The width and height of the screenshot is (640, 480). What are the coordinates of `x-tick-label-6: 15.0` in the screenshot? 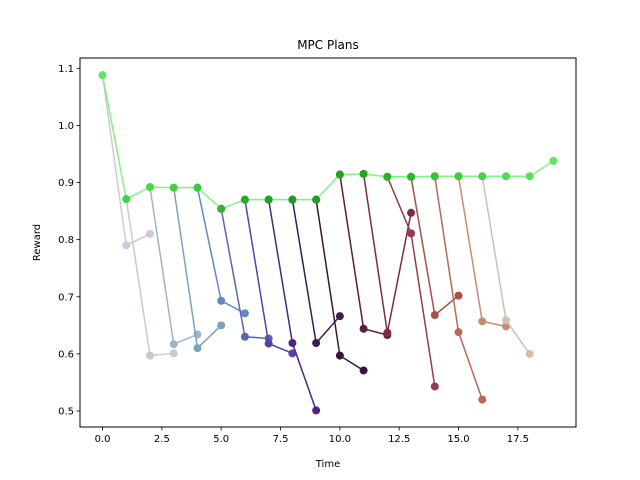 It's located at (458, 439).